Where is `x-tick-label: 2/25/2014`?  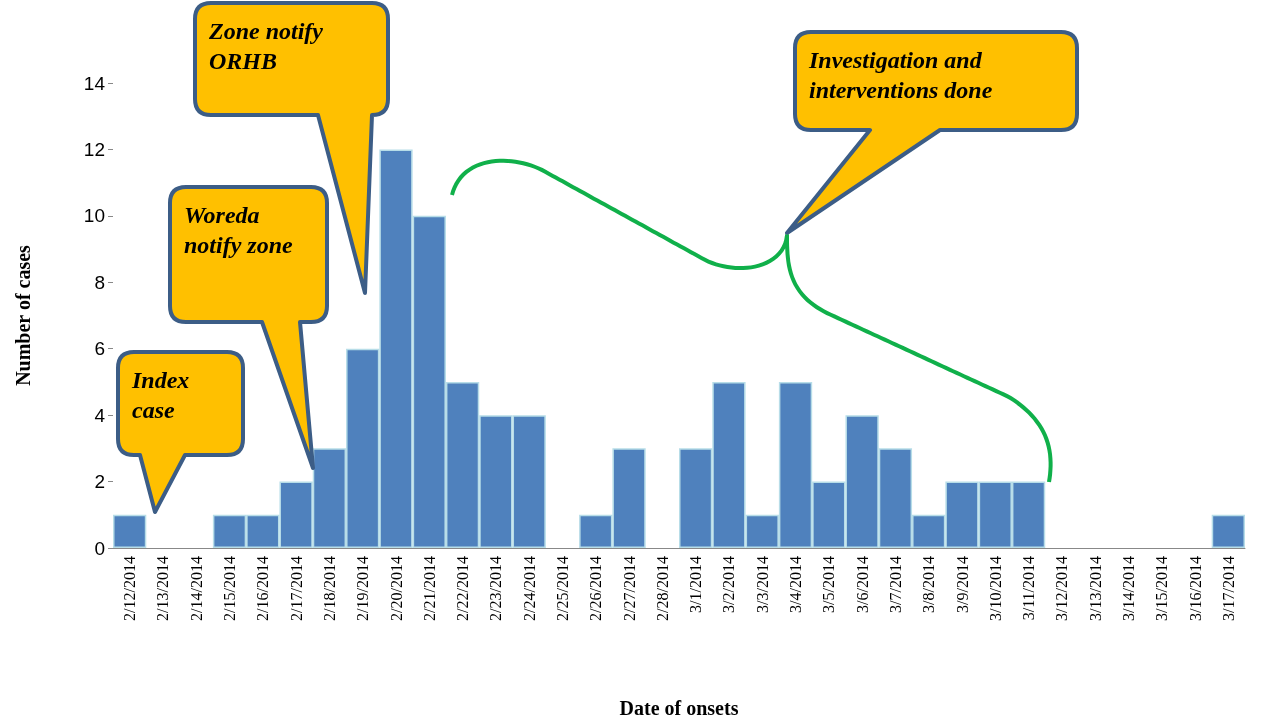 x-tick-label: 2/25/2014 is located at coordinates (562, 588).